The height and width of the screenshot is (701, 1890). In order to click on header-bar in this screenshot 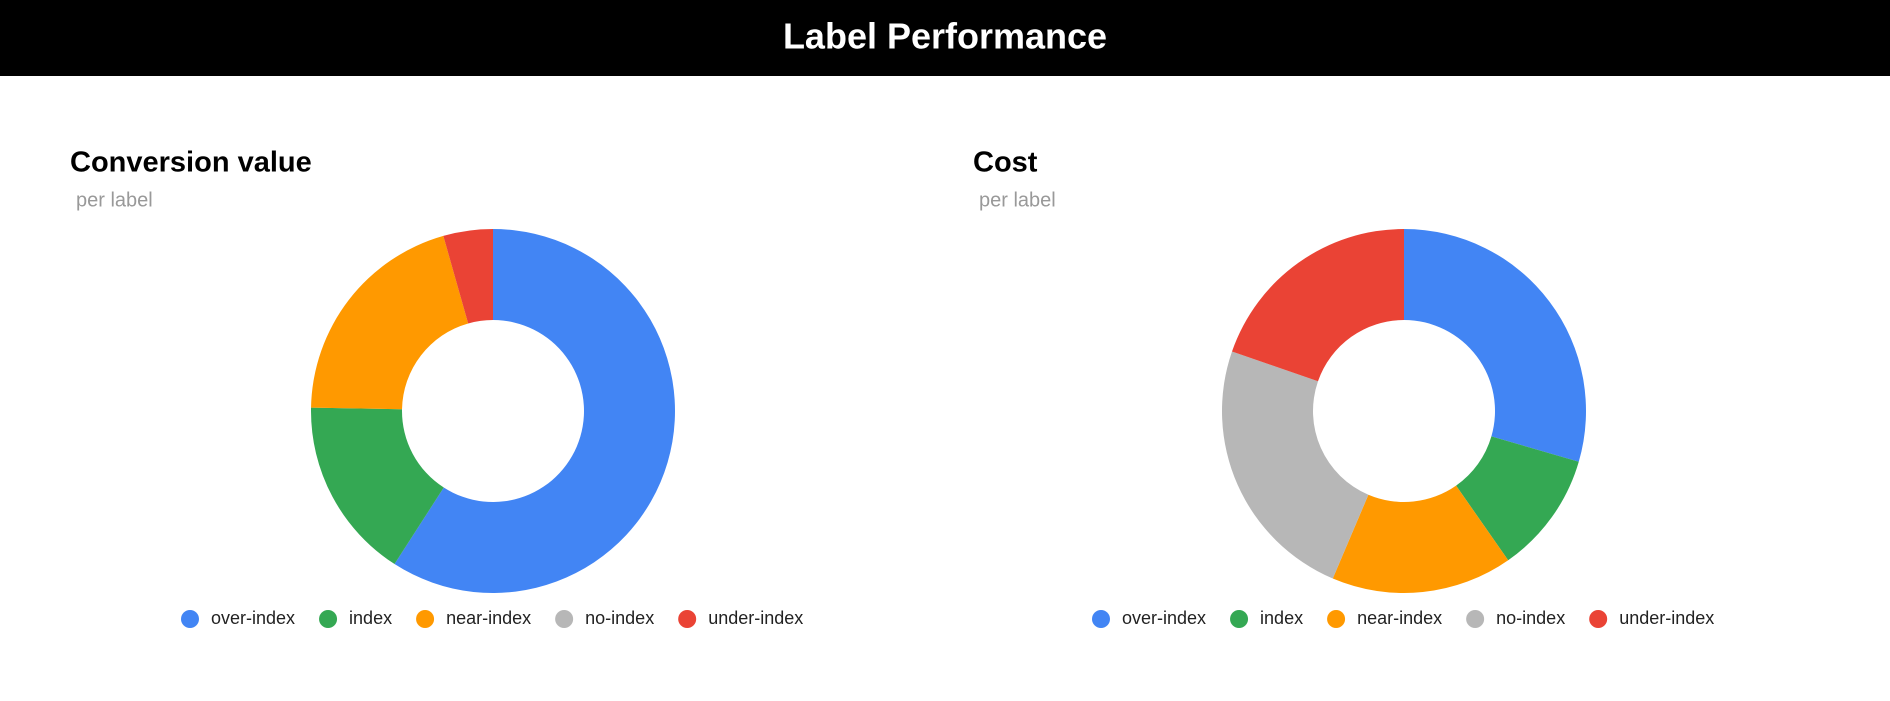, I will do `click(945, 38)`.